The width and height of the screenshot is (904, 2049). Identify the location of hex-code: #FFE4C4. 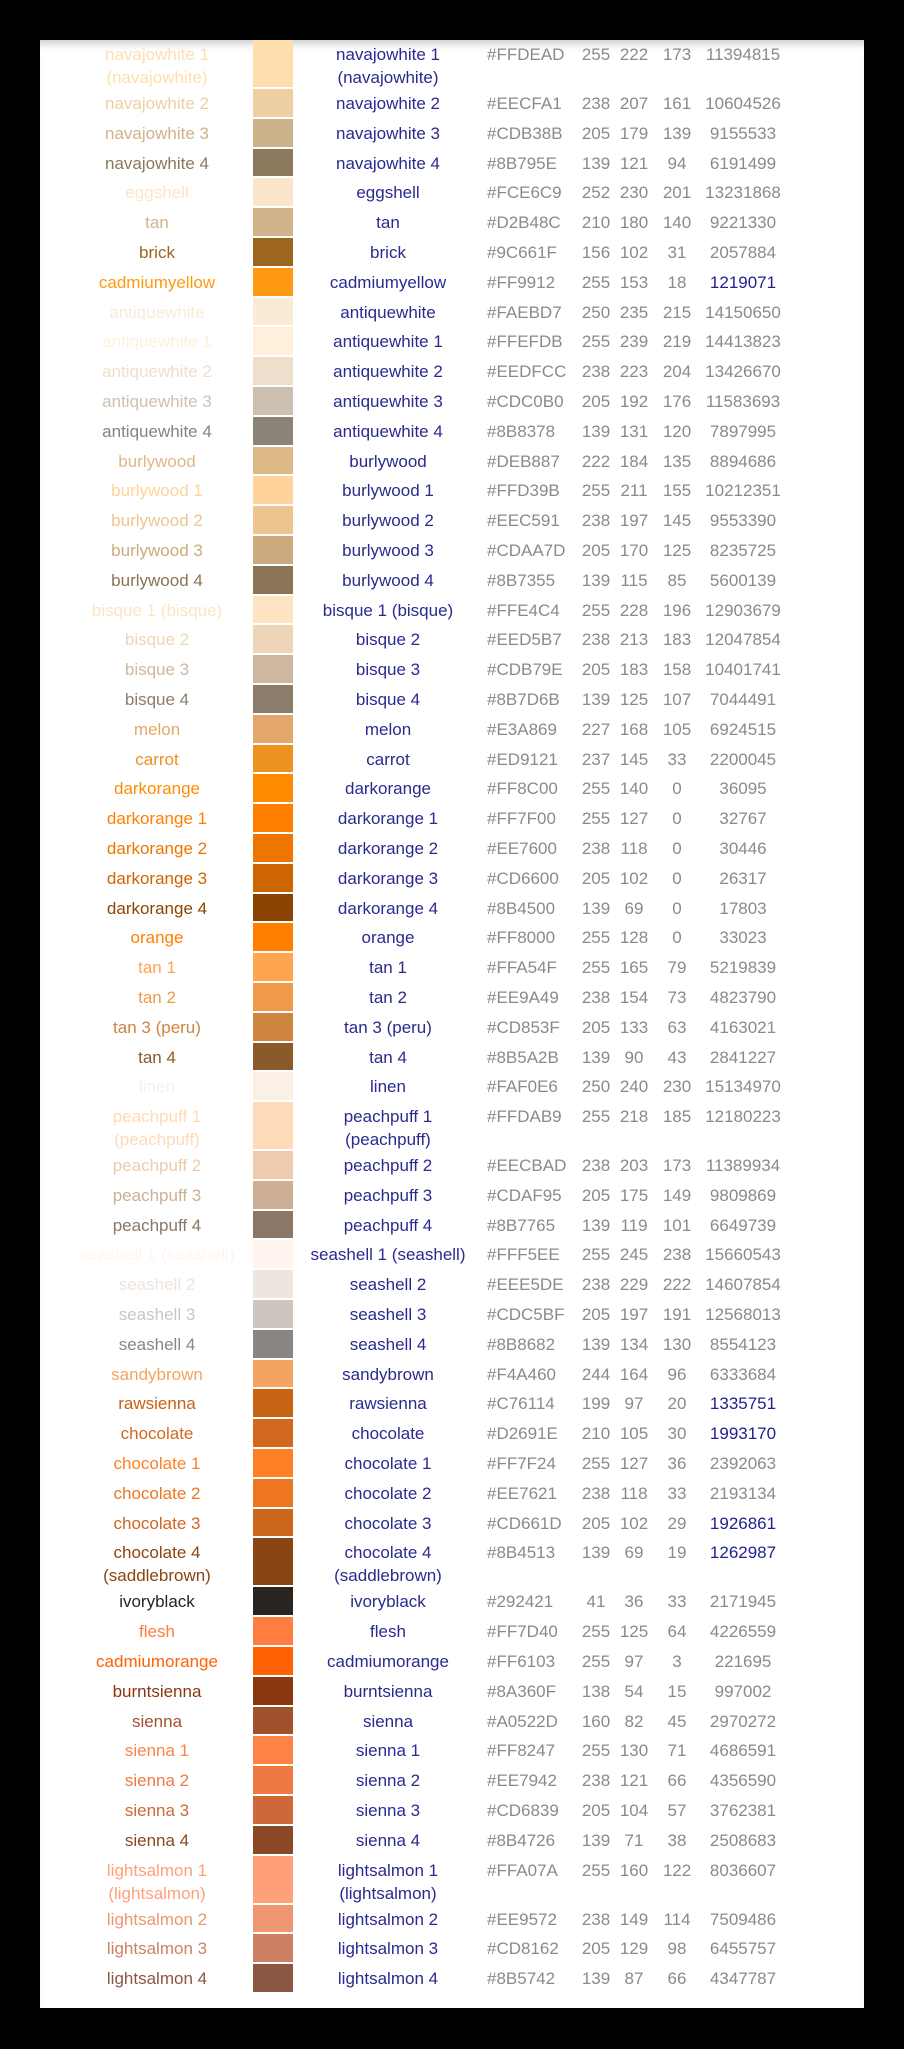
(523, 610).